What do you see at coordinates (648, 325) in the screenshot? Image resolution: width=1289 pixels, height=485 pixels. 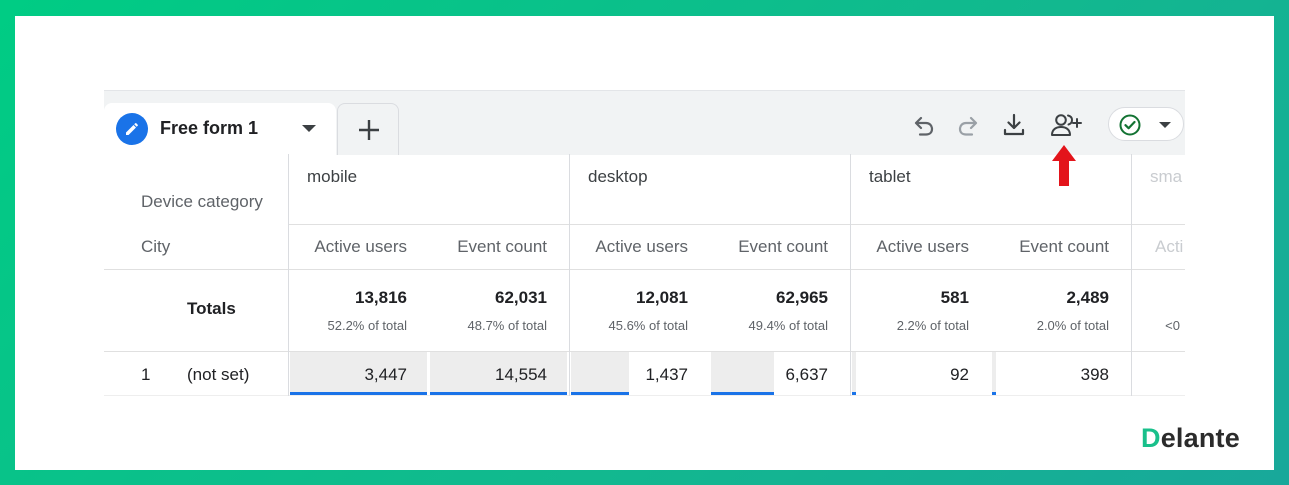 I see `total-percent: 45.6% of total` at bounding box center [648, 325].